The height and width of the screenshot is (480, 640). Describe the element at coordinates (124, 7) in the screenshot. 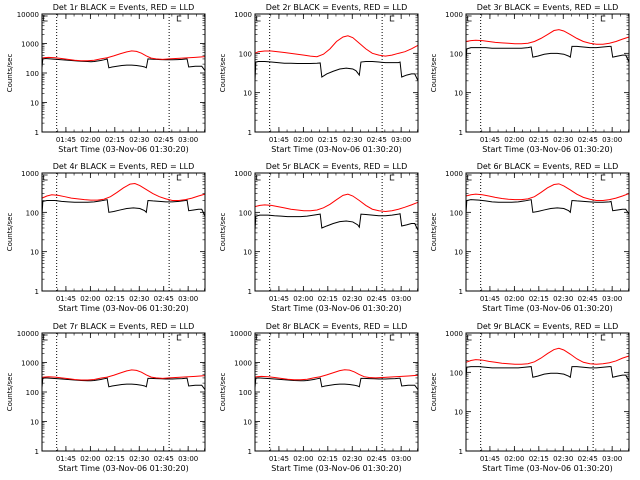

I see `chart-title: Det 1r BLACK = Events, RED = LLD` at that location.